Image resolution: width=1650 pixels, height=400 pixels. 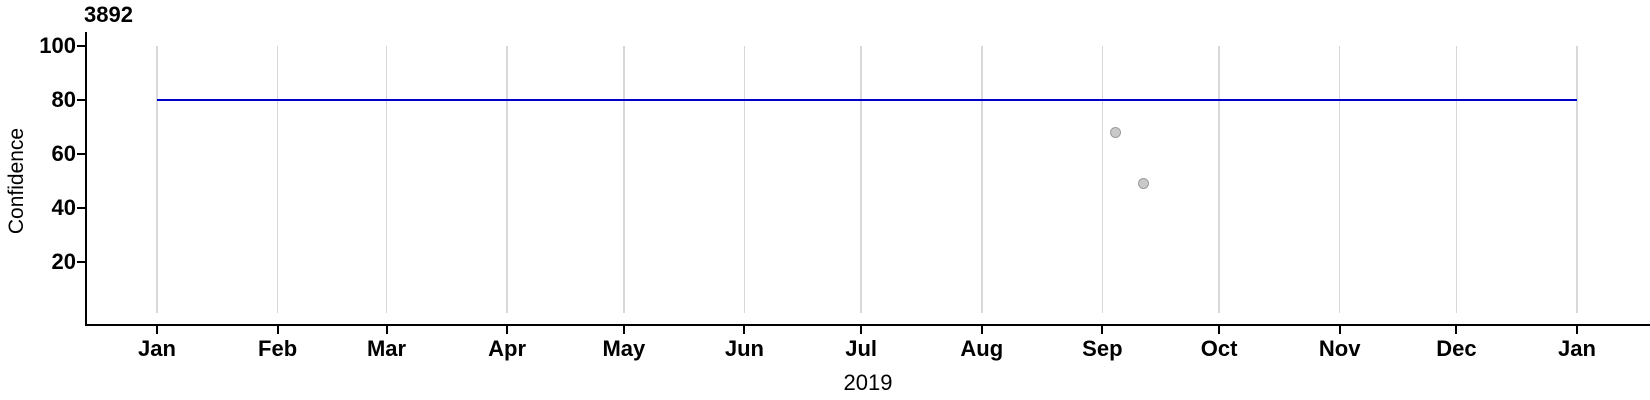 I want to click on month-gridline-sep, so click(x=1102, y=179).